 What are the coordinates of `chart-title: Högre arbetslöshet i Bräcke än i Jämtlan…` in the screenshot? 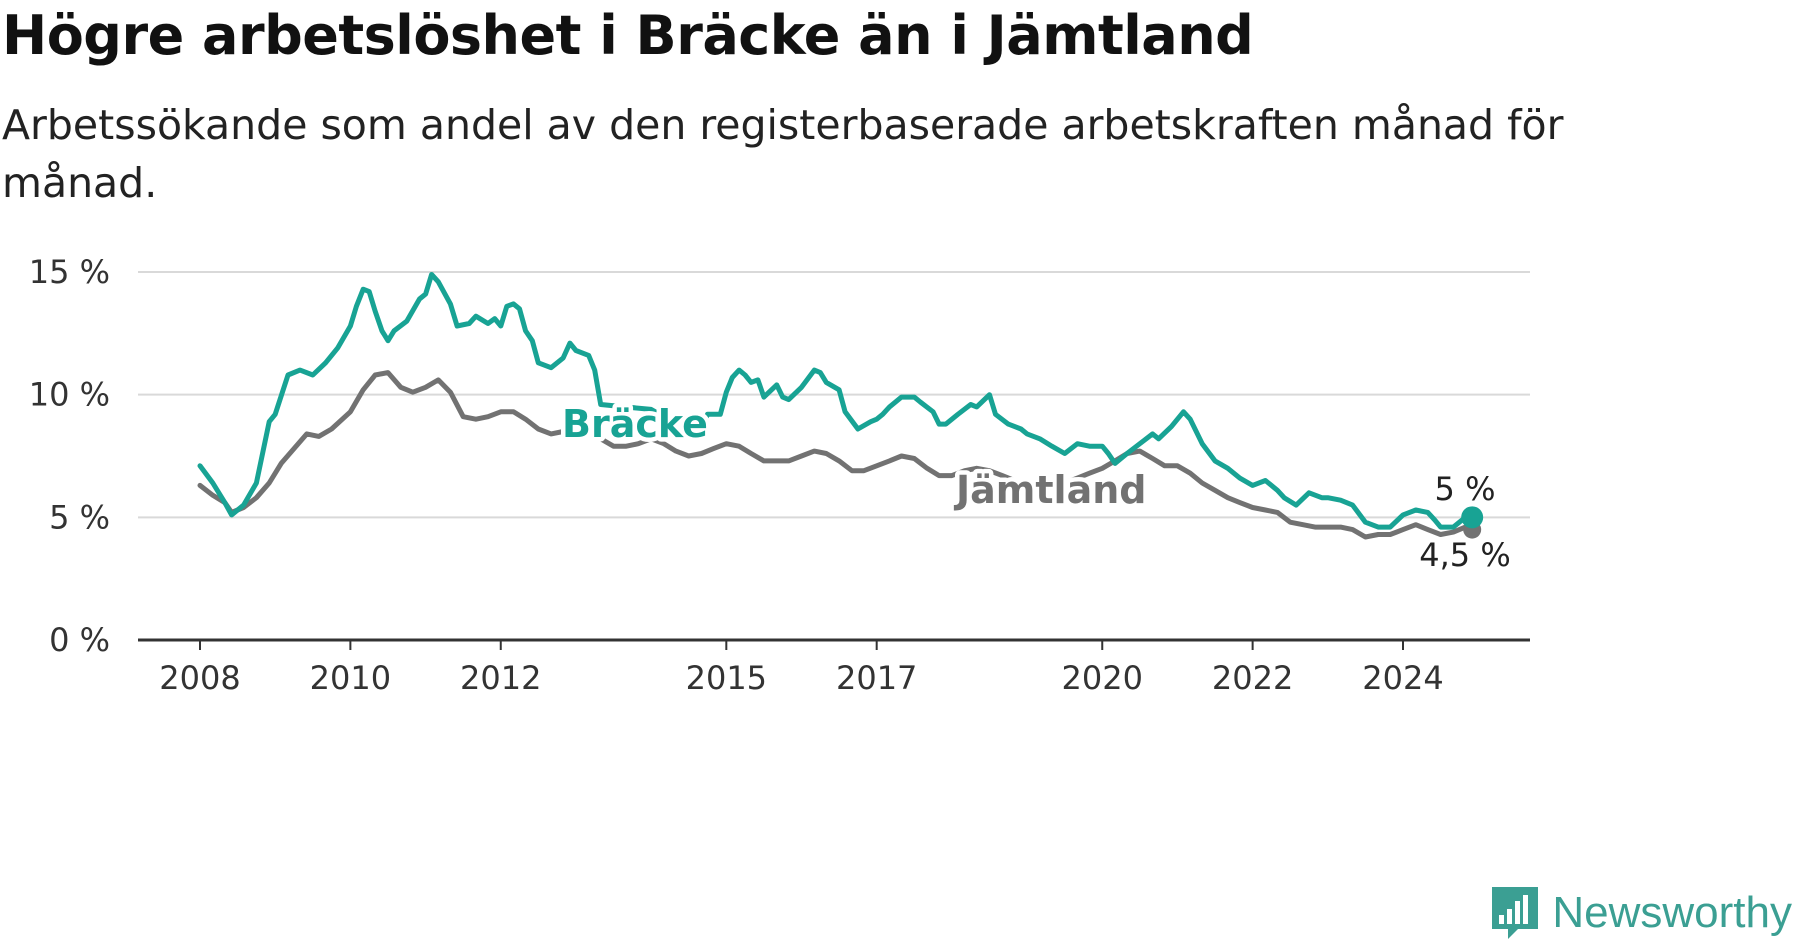 It's located at (628, 35).